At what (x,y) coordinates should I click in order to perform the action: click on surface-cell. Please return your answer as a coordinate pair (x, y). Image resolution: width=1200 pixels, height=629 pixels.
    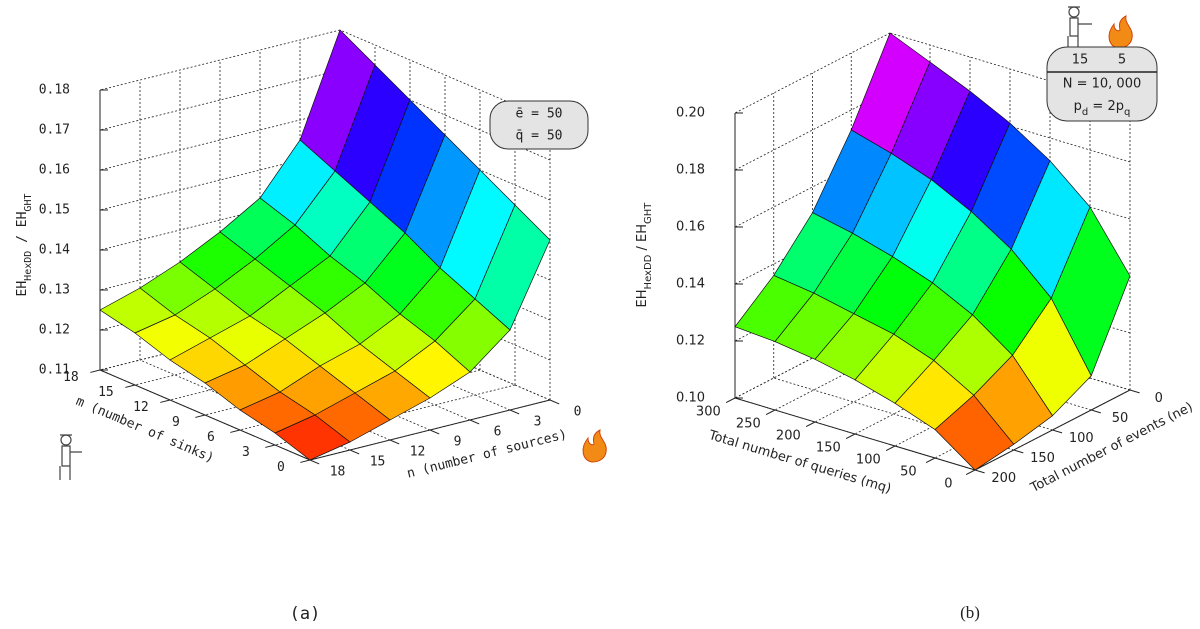
    Looking at the image, I should click on (974, 432).